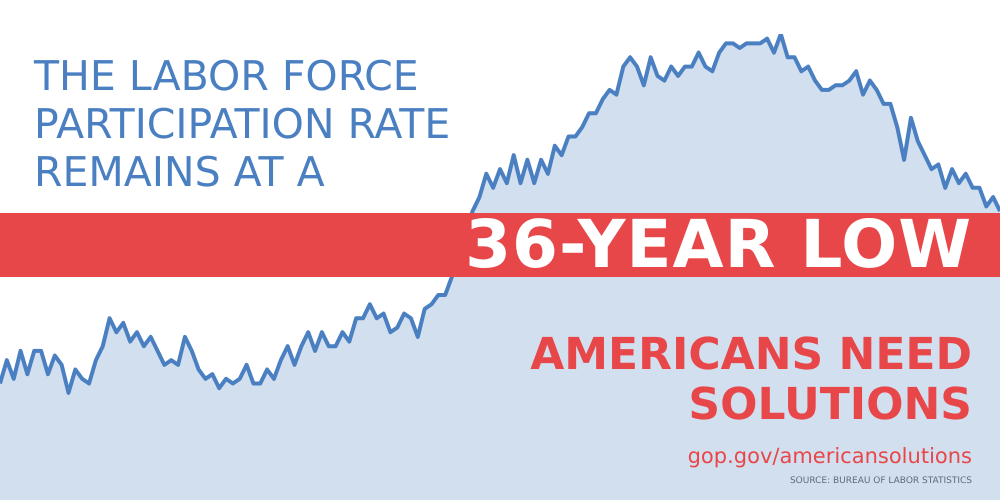 The height and width of the screenshot is (500, 1000). Describe the element at coordinates (830, 456) in the screenshot. I see `annotation: gop.gov/americansolutions` at that location.